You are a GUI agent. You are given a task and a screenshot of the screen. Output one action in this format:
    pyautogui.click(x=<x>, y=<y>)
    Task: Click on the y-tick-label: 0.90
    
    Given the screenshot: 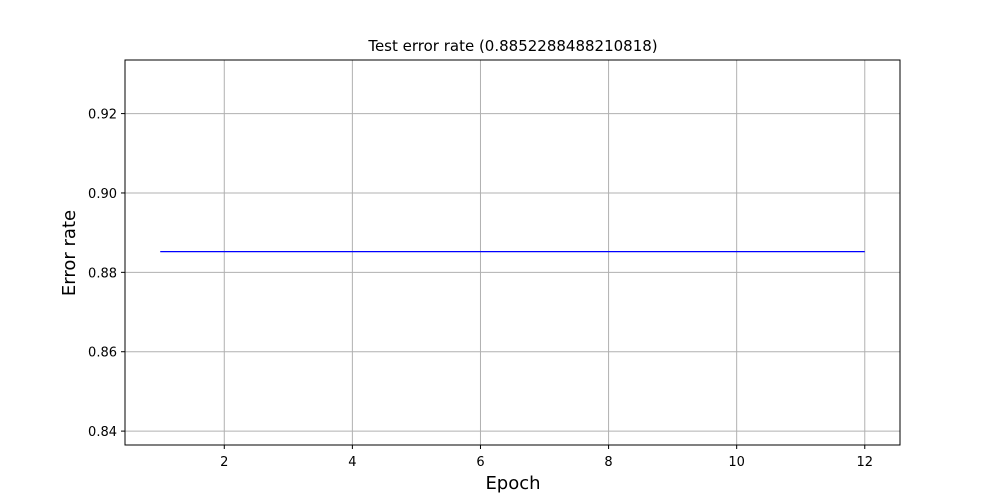 What is the action you would take?
    pyautogui.click(x=102, y=194)
    